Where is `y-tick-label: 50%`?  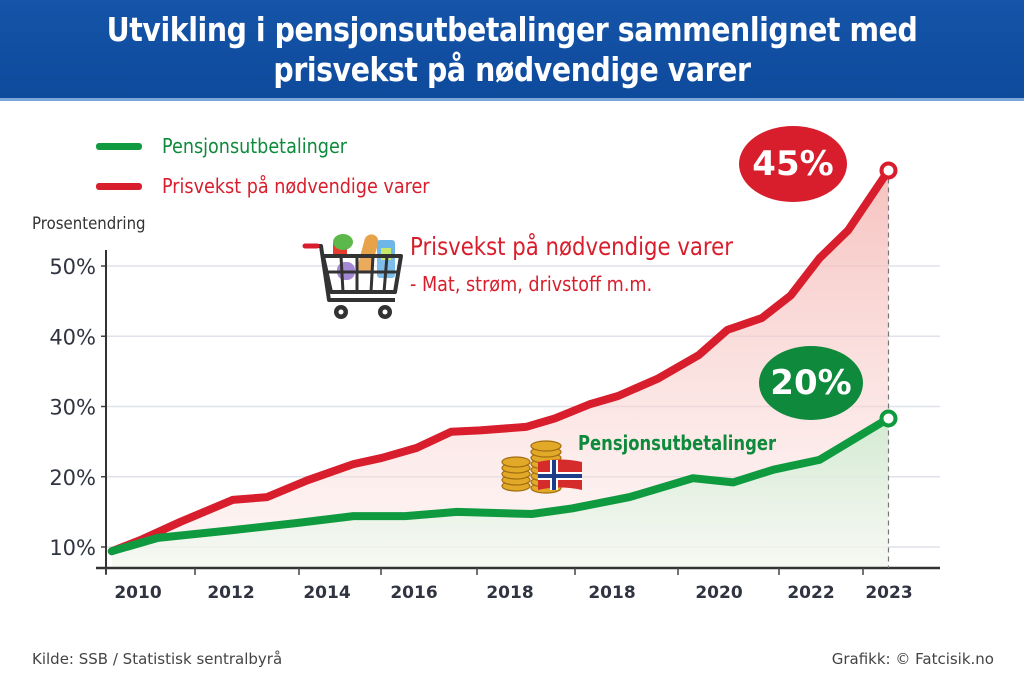
y-tick-label: 50% is located at coordinates (72, 267).